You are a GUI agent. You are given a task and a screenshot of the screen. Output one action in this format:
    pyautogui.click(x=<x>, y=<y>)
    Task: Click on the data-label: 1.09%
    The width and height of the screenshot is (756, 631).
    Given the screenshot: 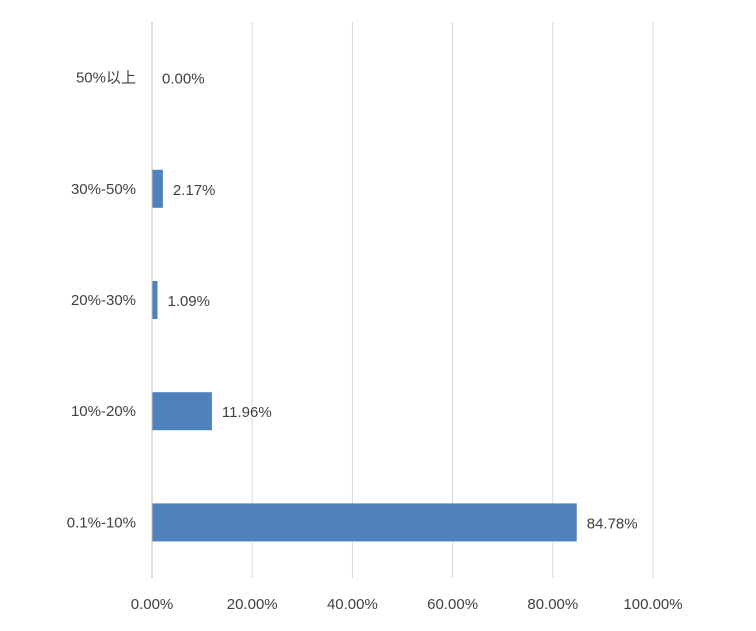 What is the action you would take?
    pyautogui.click(x=188, y=301)
    